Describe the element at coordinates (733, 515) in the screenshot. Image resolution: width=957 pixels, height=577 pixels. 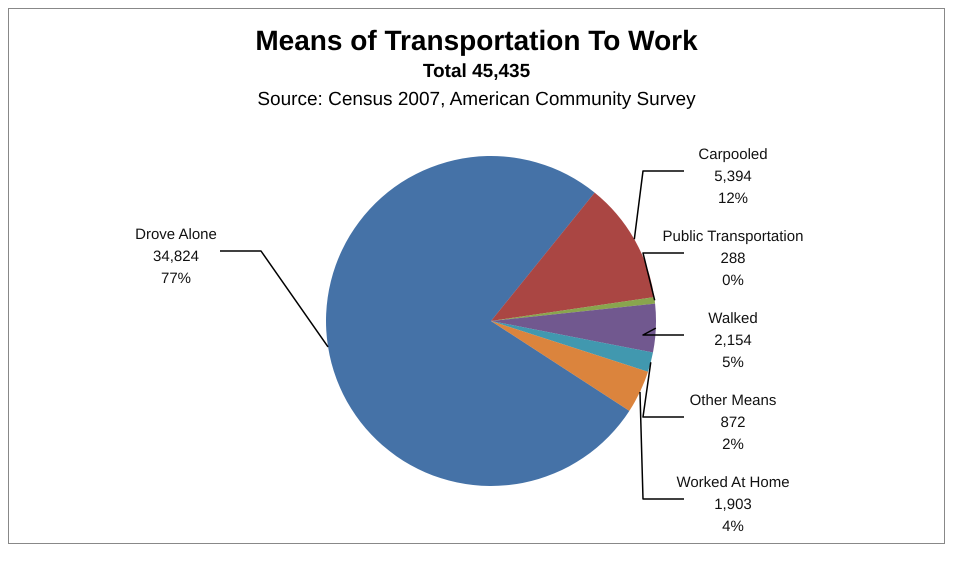
I see `data-label: 1,903 4%` at that location.